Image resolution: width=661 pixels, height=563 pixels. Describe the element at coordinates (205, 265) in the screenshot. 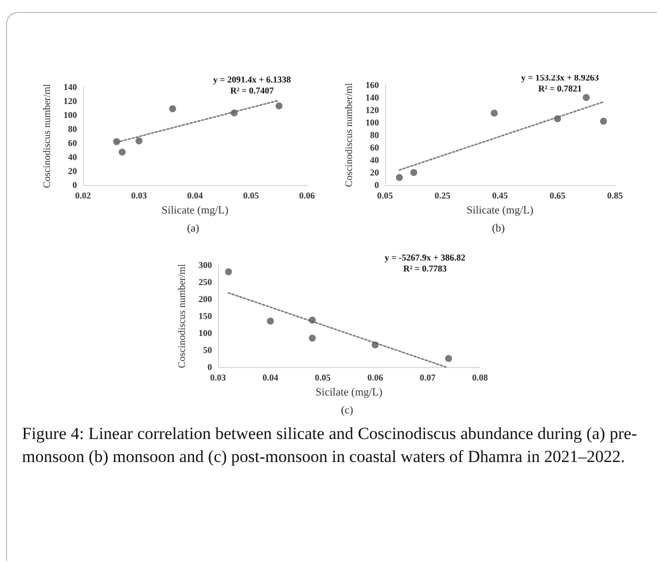

I see `y-tick-label: 300` at that location.